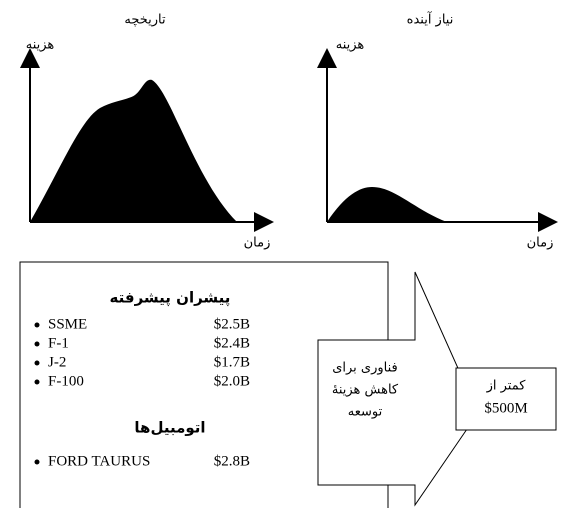 Image resolution: width=561 pixels, height=508 pixels. Describe the element at coordinates (57, 362) in the screenshot. I see `item-name: J-2` at that location.